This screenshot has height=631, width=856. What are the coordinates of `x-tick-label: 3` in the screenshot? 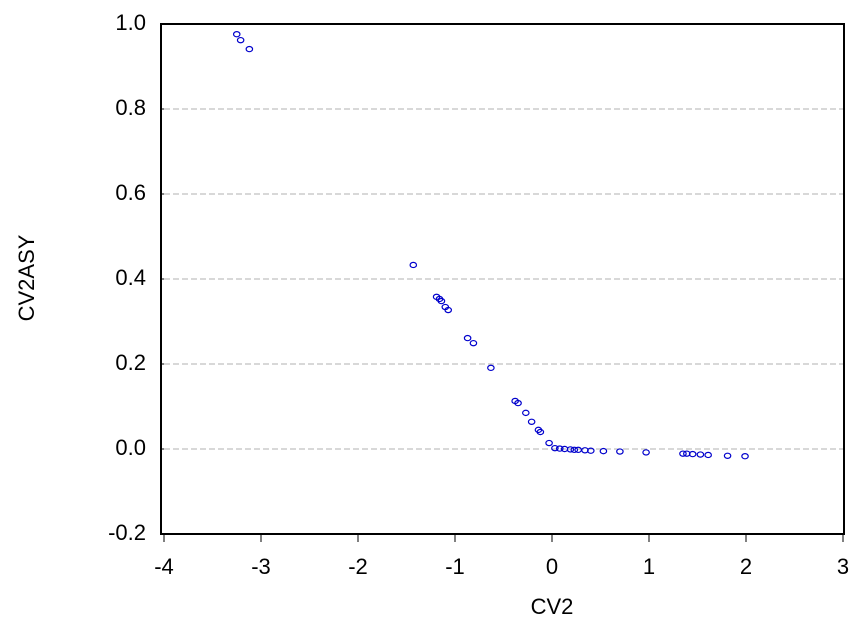 It's located at (843, 566).